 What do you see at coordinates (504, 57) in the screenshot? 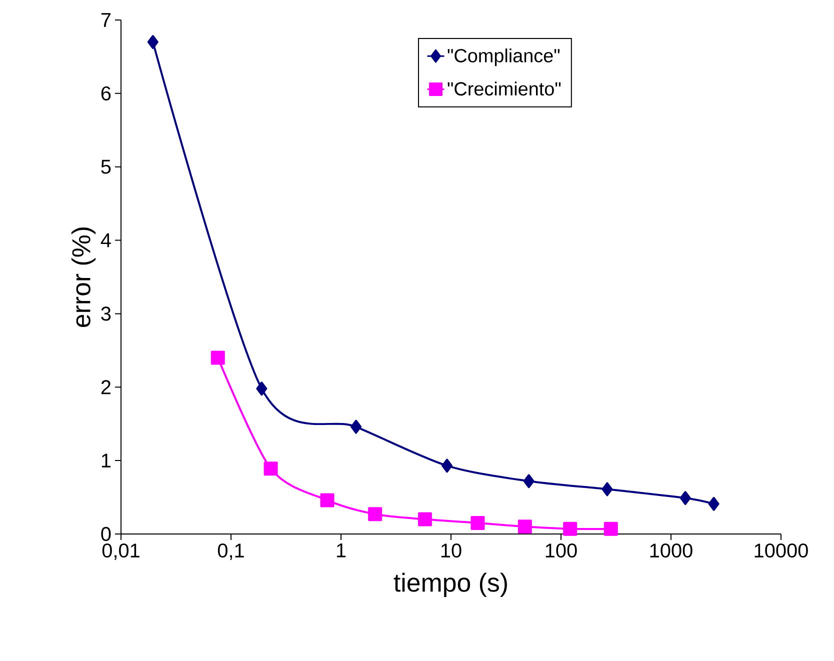
I see `legend-label: "Compliance"` at bounding box center [504, 57].